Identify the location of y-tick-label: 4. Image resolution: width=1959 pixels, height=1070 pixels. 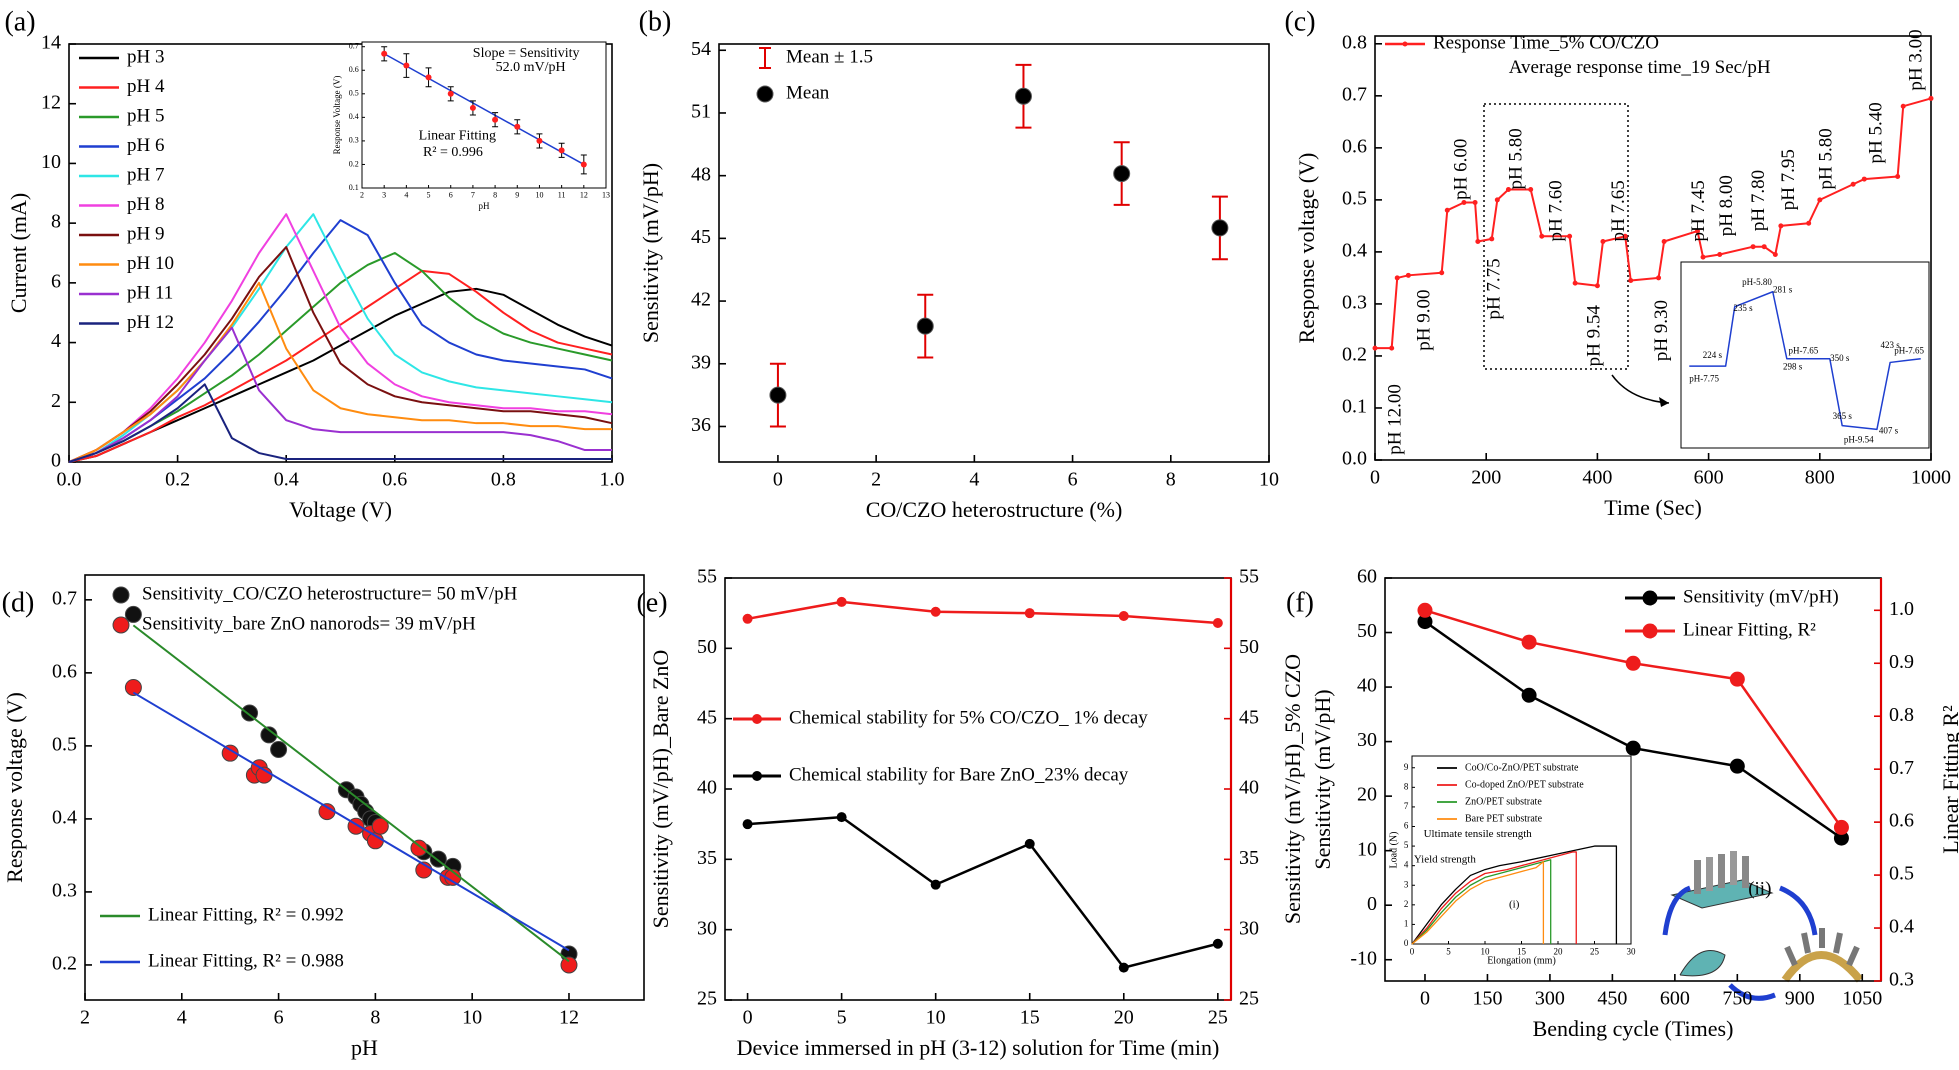
(56, 341).